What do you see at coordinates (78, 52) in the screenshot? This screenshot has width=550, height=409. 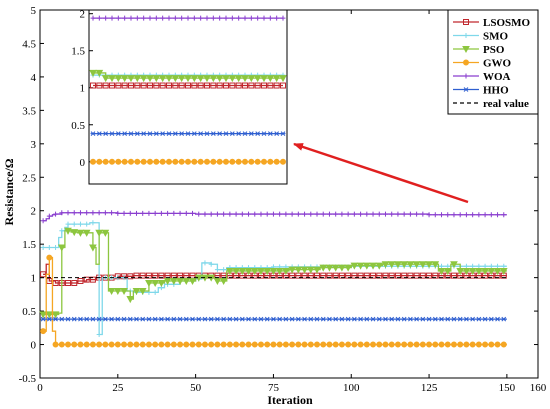 I see `inset-y-tick-label: 1.5` at bounding box center [78, 52].